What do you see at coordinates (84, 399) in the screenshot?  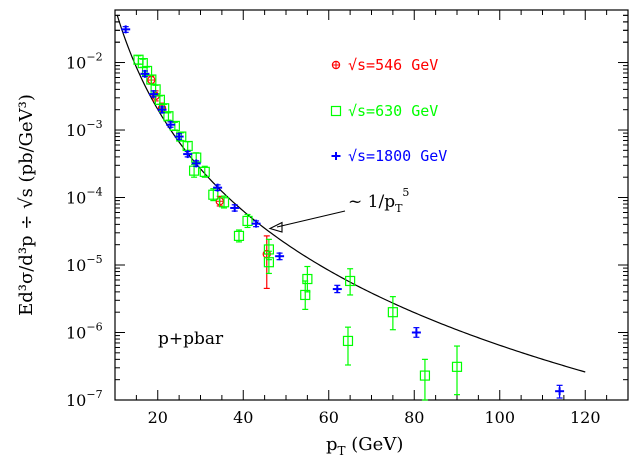 I see `y-tick-label: 10⁻⁷` at bounding box center [84, 399].